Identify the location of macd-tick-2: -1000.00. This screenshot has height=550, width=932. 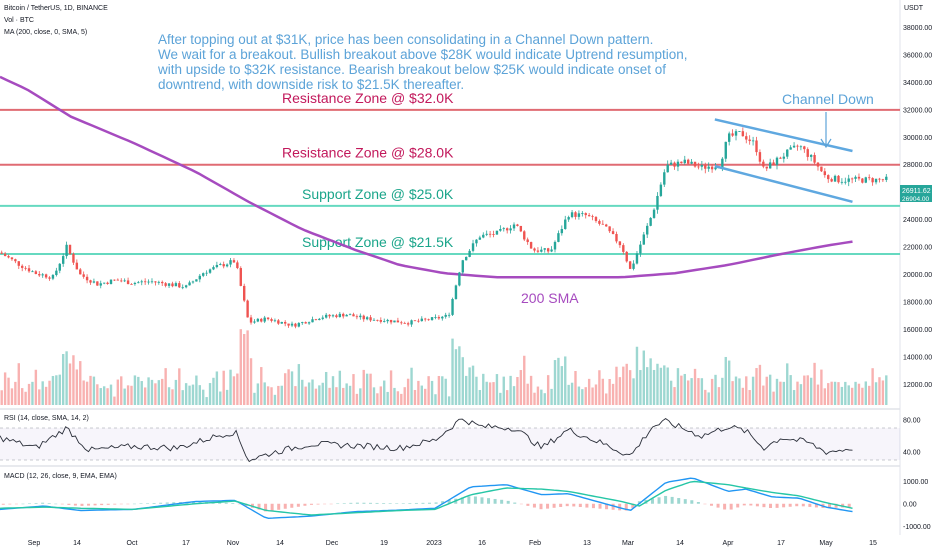
(917, 527).